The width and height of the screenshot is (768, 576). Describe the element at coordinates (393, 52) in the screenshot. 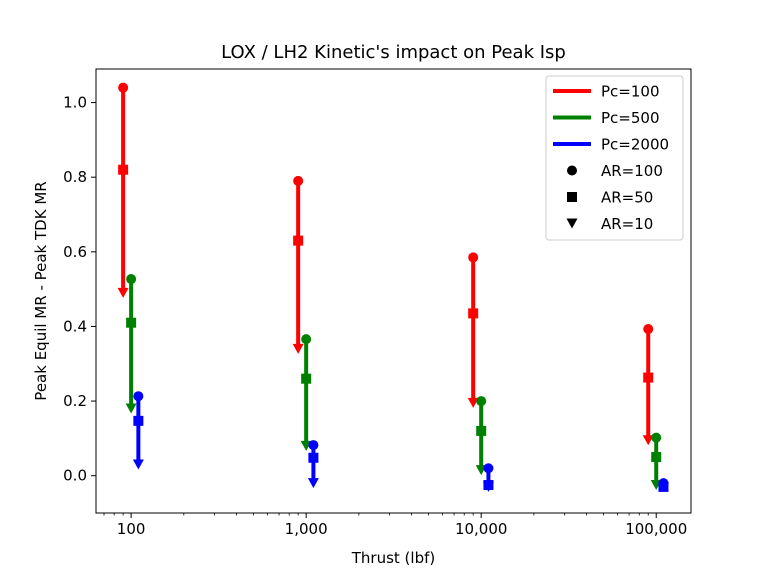

I see `chart-title: LOX / LH2 Kinetic's impact on Peak Isp` at that location.